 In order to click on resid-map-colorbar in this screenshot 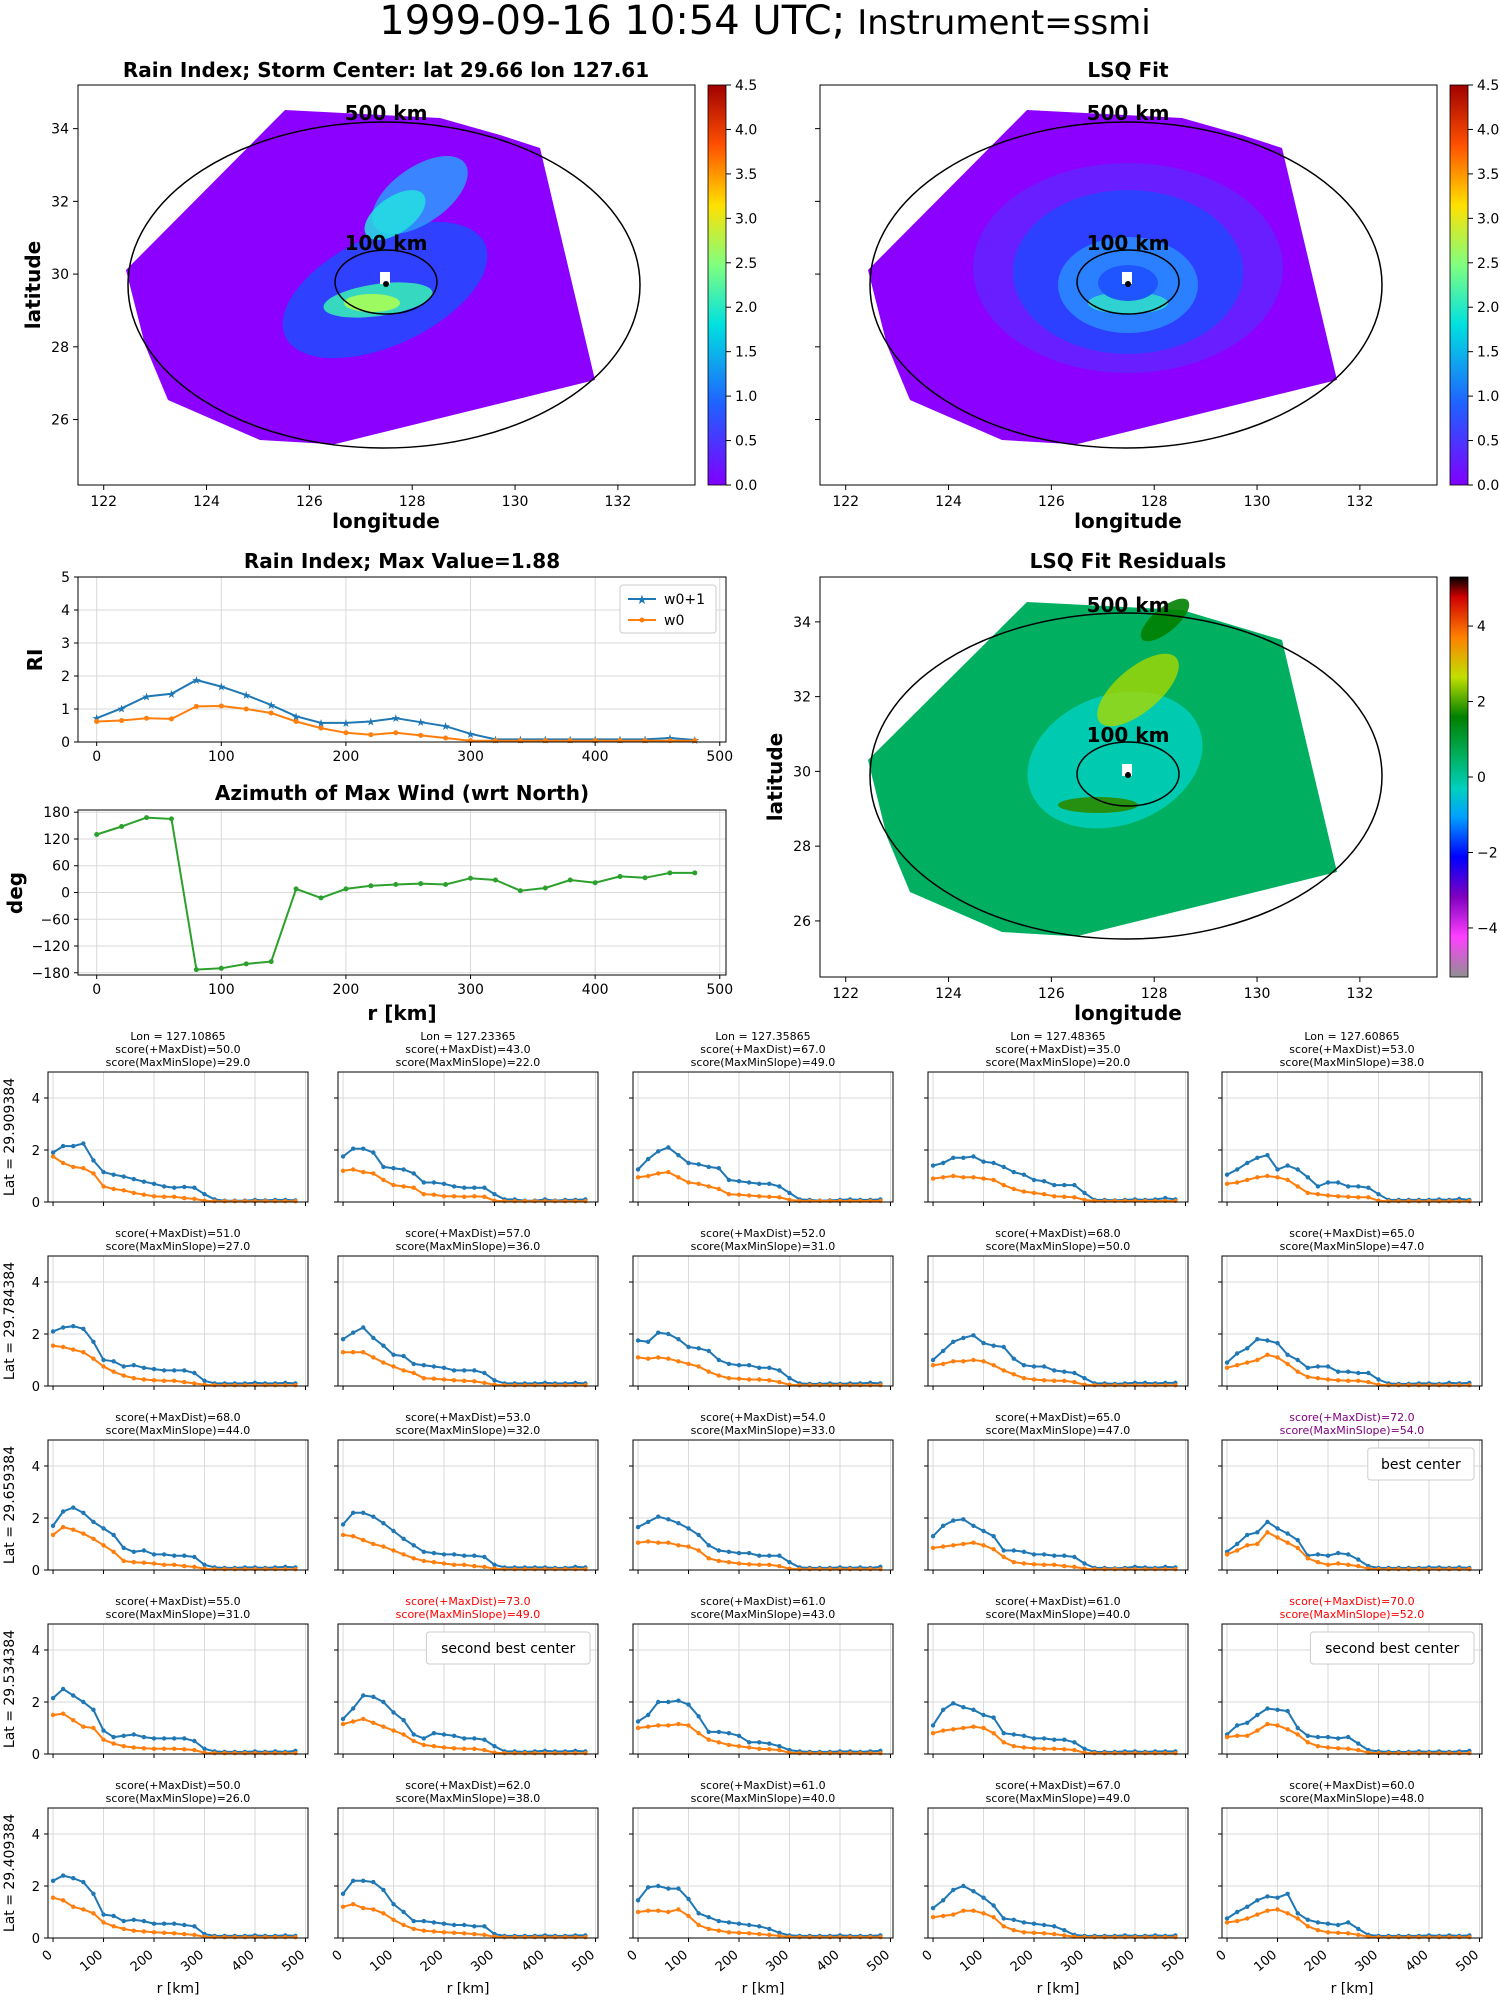, I will do `click(1459, 777)`.